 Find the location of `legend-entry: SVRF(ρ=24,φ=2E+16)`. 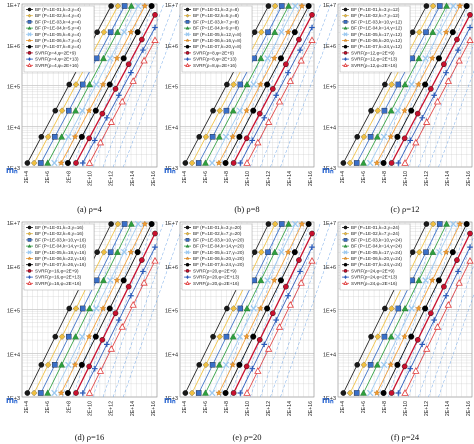

legend-entry: SVRF(ρ=24,φ=2E+16) is located at coordinates (374, 283).